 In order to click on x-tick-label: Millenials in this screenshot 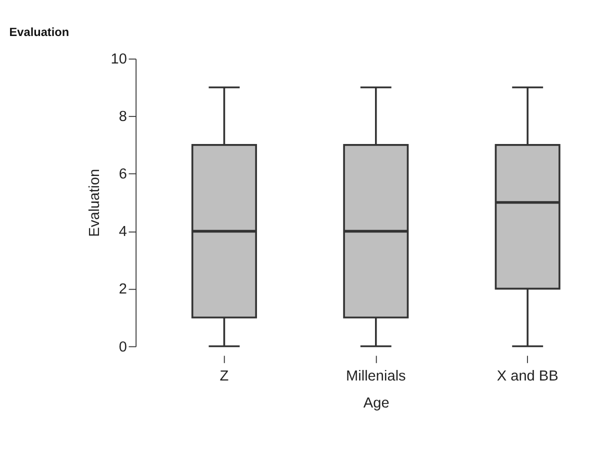, I will do `click(376, 376)`.